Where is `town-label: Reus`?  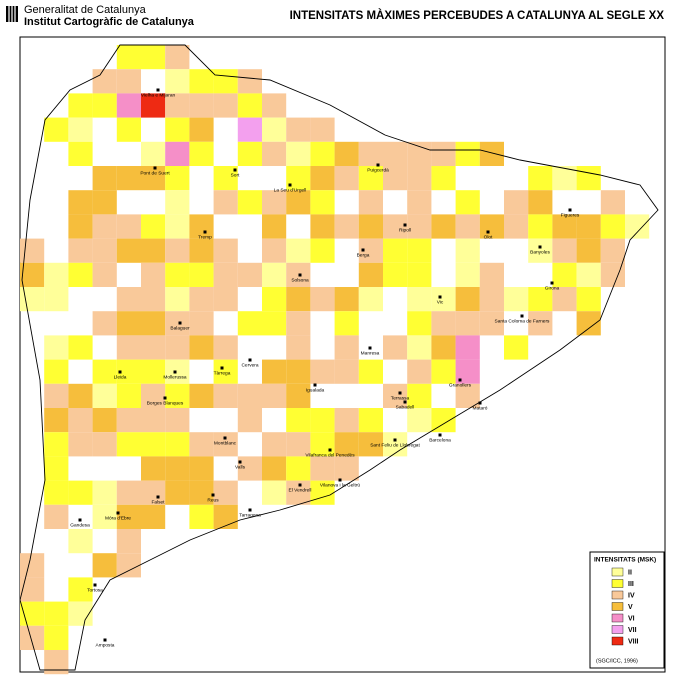 town-label: Reus is located at coordinates (213, 500).